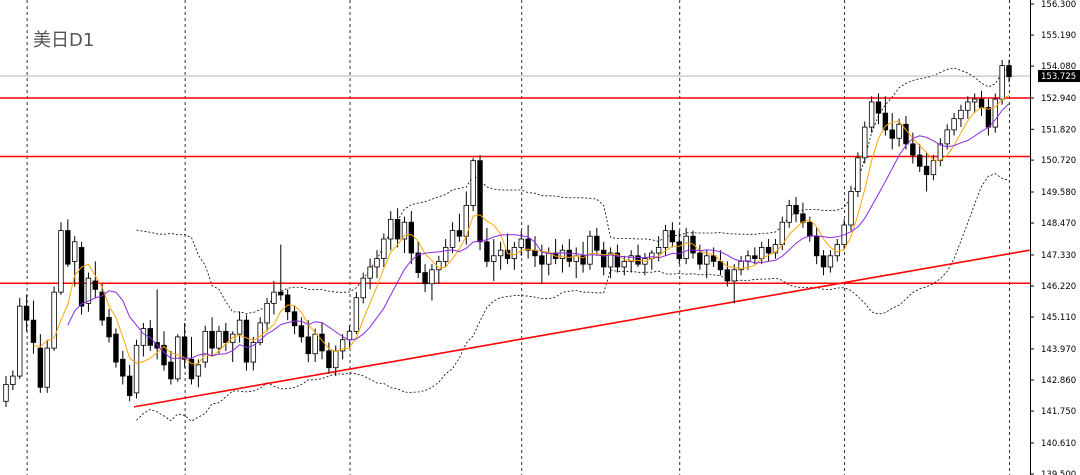  I want to click on price-tick-label: 145.110, so click(1058, 318).